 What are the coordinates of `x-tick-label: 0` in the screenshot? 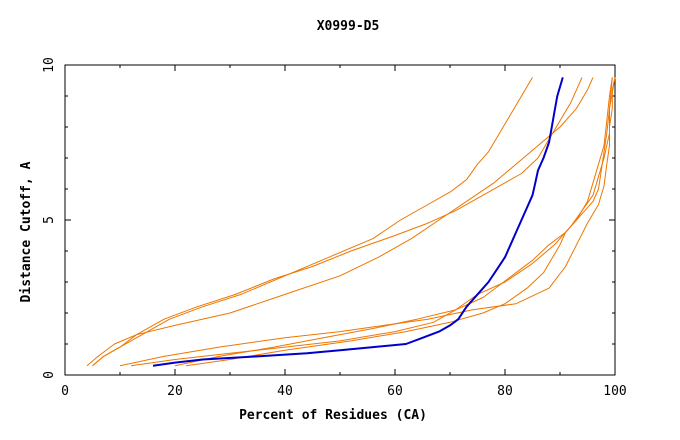 It's located at (65, 391).